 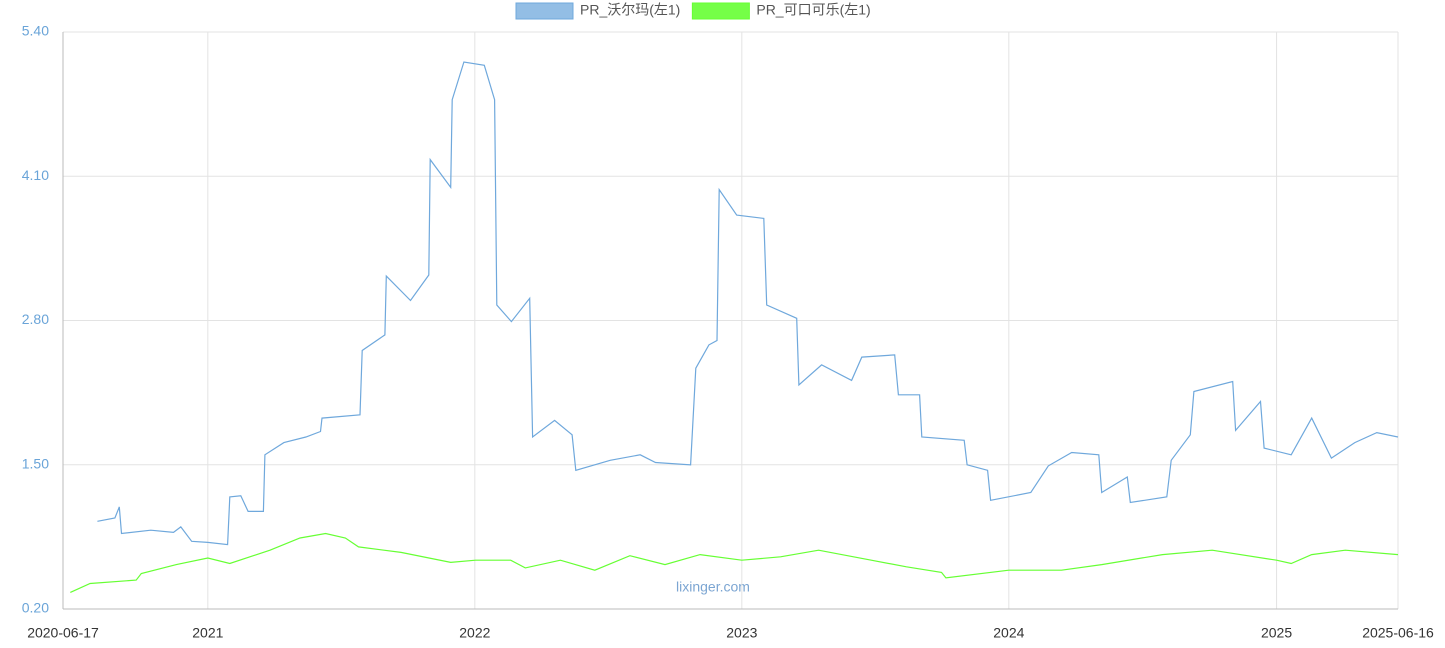 I want to click on legend-label: PR_可口可乐(左1), so click(x=813, y=10).